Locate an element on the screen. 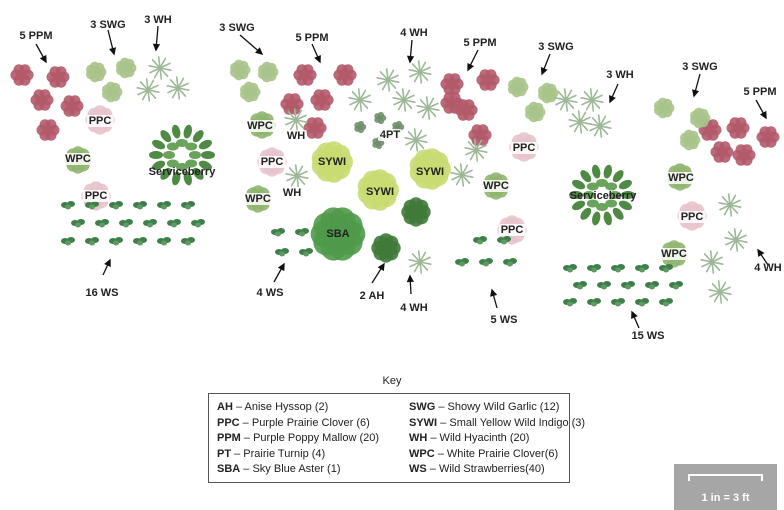 The image size is (784, 510). anise-hyssop-symbol is located at coordinates (386, 248).